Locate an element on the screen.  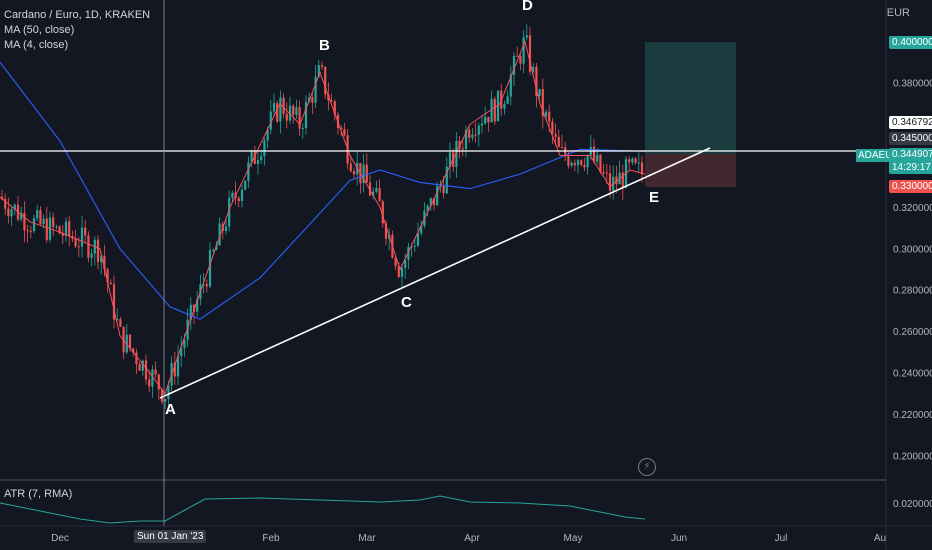
time-tick: Dec is located at coordinates (60, 538).